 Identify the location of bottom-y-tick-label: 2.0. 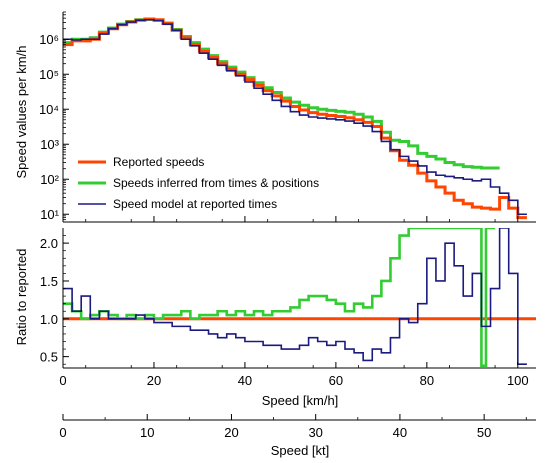
(49, 243).